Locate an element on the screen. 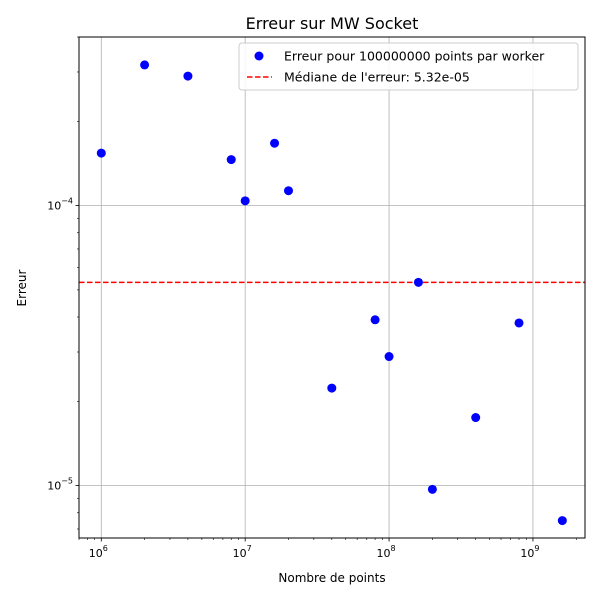 This screenshot has width=600, height=600. x-tick-label: 10⁸ is located at coordinates (386, 552).